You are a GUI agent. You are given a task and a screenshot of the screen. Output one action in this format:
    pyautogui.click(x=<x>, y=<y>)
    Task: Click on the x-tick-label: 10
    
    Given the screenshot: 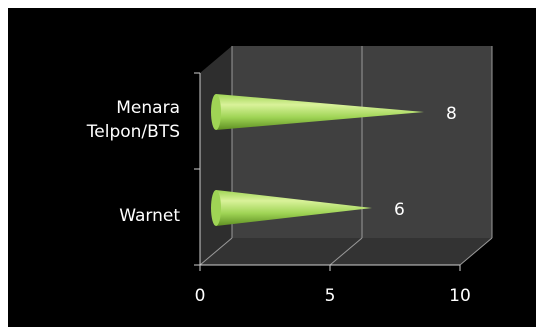 What is the action you would take?
    pyautogui.click(x=460, y=296)
    